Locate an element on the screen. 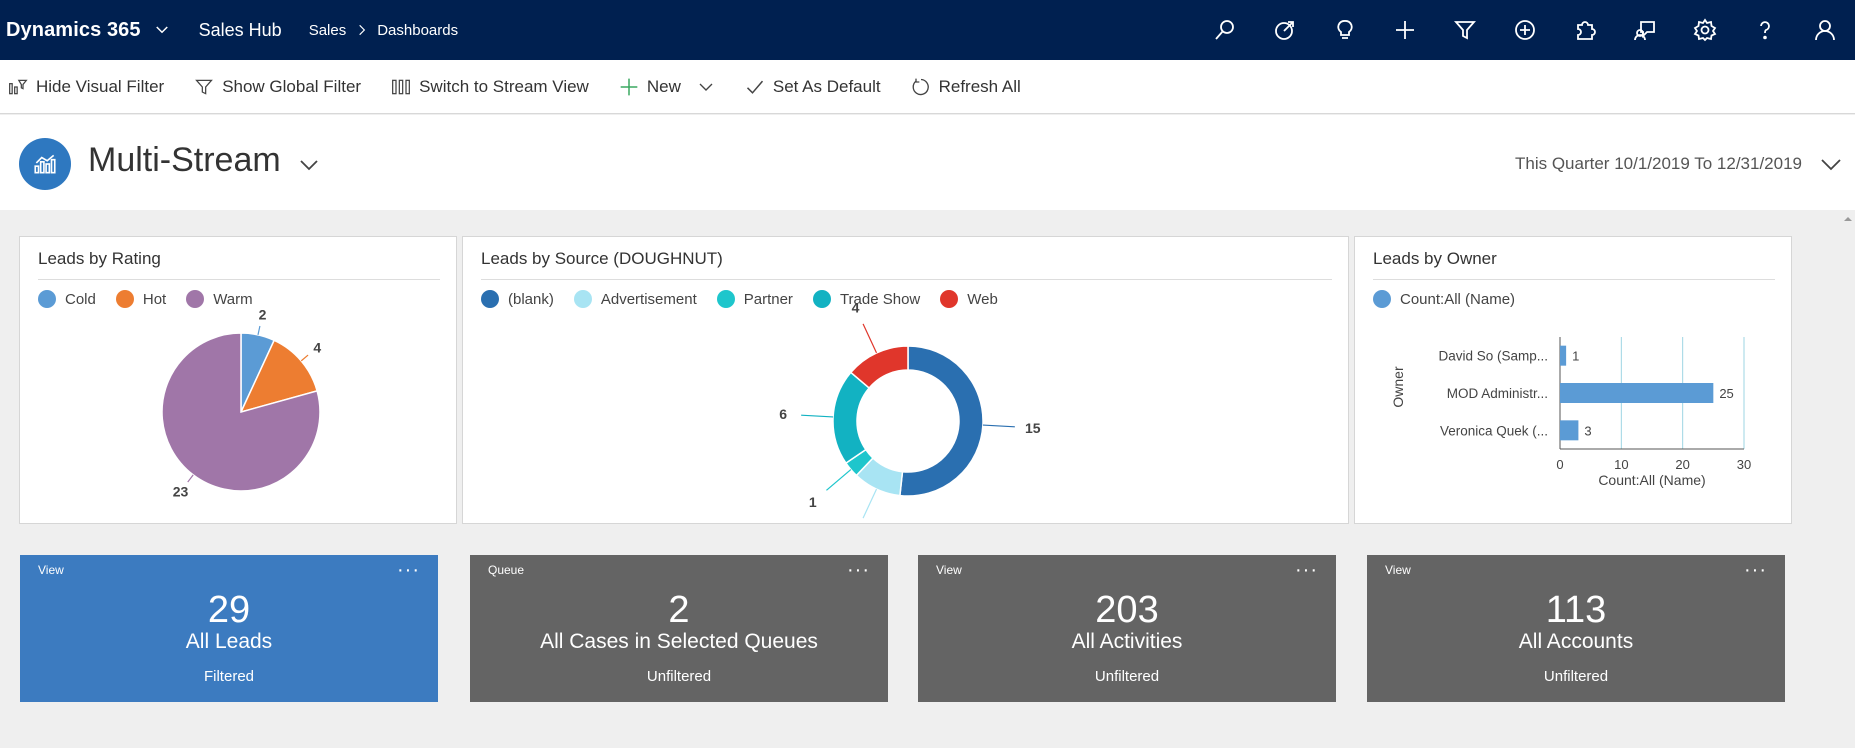 The width and height of the screenshot is (1855, 748). slice-blank is located at coordinates (941, 421).